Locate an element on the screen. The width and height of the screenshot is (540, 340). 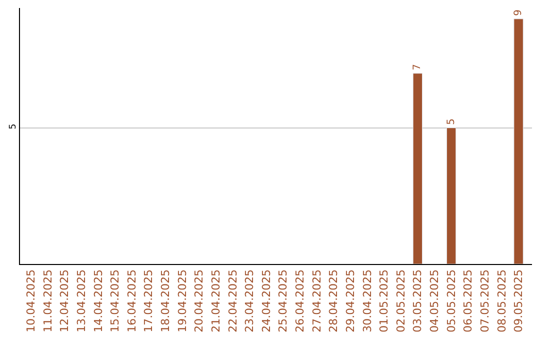
x-tick-label: 21.04.2025 is located at coordinates (215, 300).